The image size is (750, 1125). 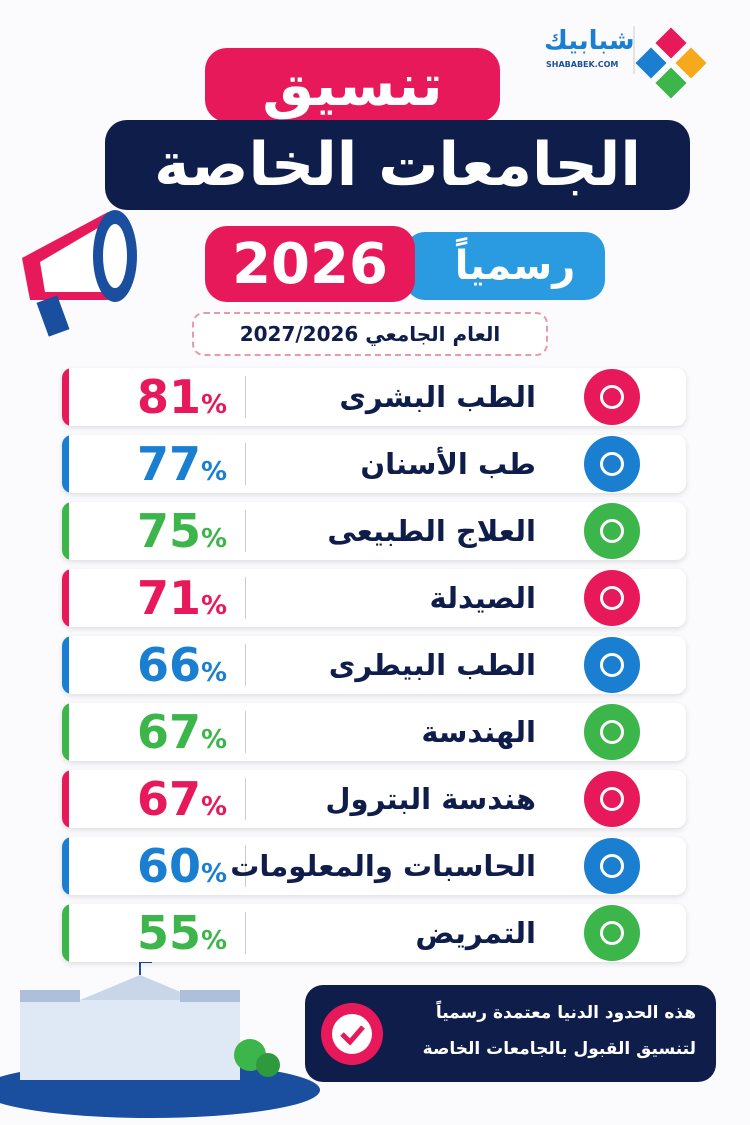 What do you see at coordinates (482, 598) in the screenshot?
I see `faculty-name: الصيدلة` at bounding box center [482, 598].